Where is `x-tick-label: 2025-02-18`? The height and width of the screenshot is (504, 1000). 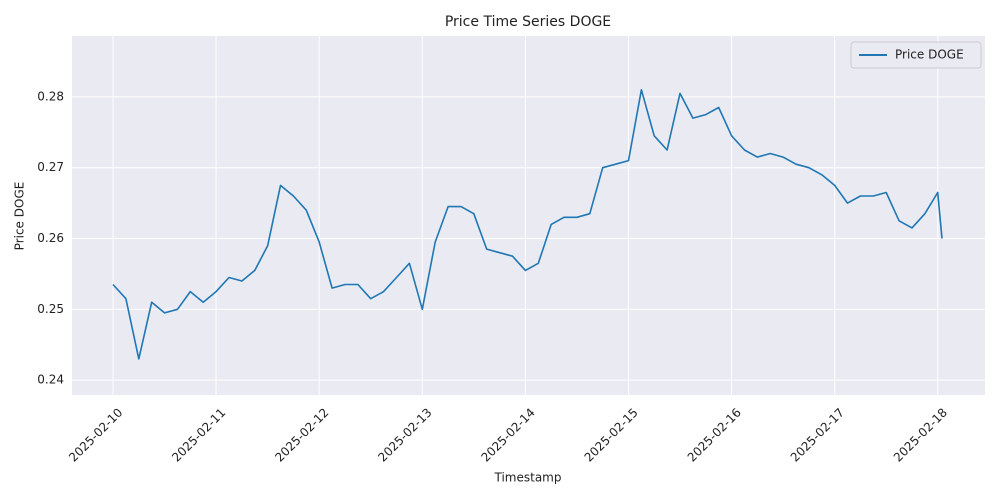 x-tick-label: 2025-02-18 is located at coordinates (920, 434).